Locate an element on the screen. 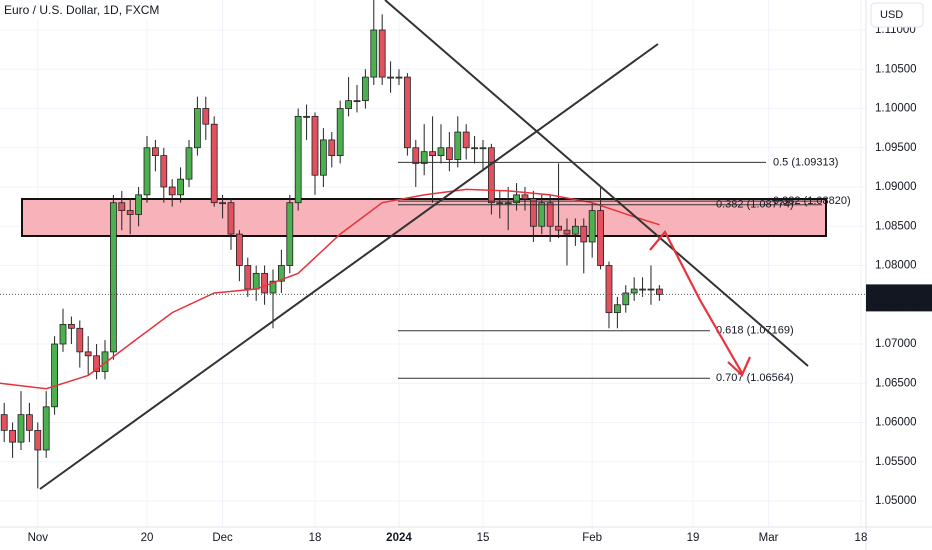 This screenshot has height=550, width=932. x-tick-label: 2024 is located at coordinates (399, 538).